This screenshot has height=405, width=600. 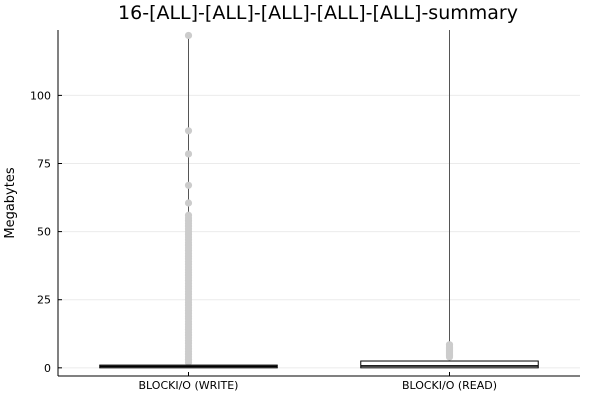 I want to click on box-iqr, so click(x=449, y=364).